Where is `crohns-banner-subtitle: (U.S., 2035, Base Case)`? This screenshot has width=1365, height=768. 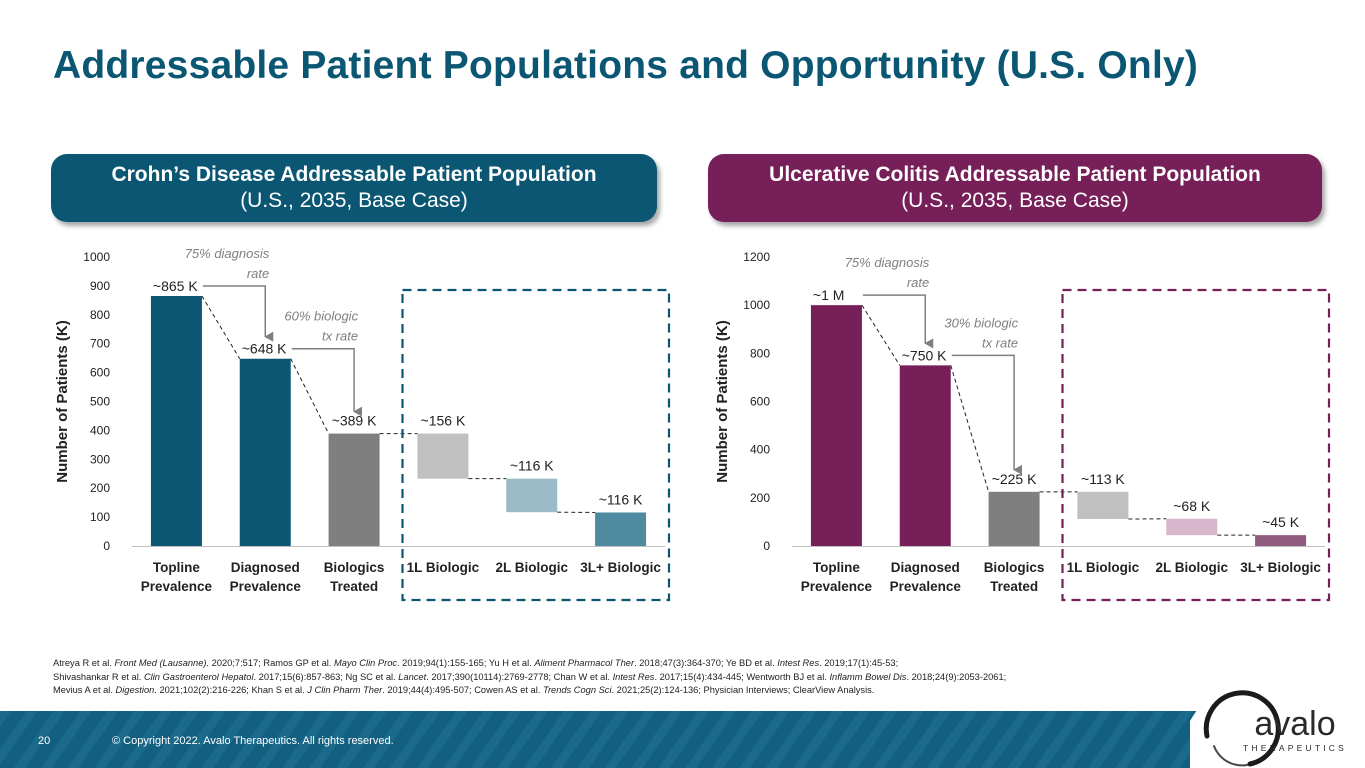
crohns-banner-subtitle: (U.S., 2035, Base Case) is located at coordinates (354, 200).